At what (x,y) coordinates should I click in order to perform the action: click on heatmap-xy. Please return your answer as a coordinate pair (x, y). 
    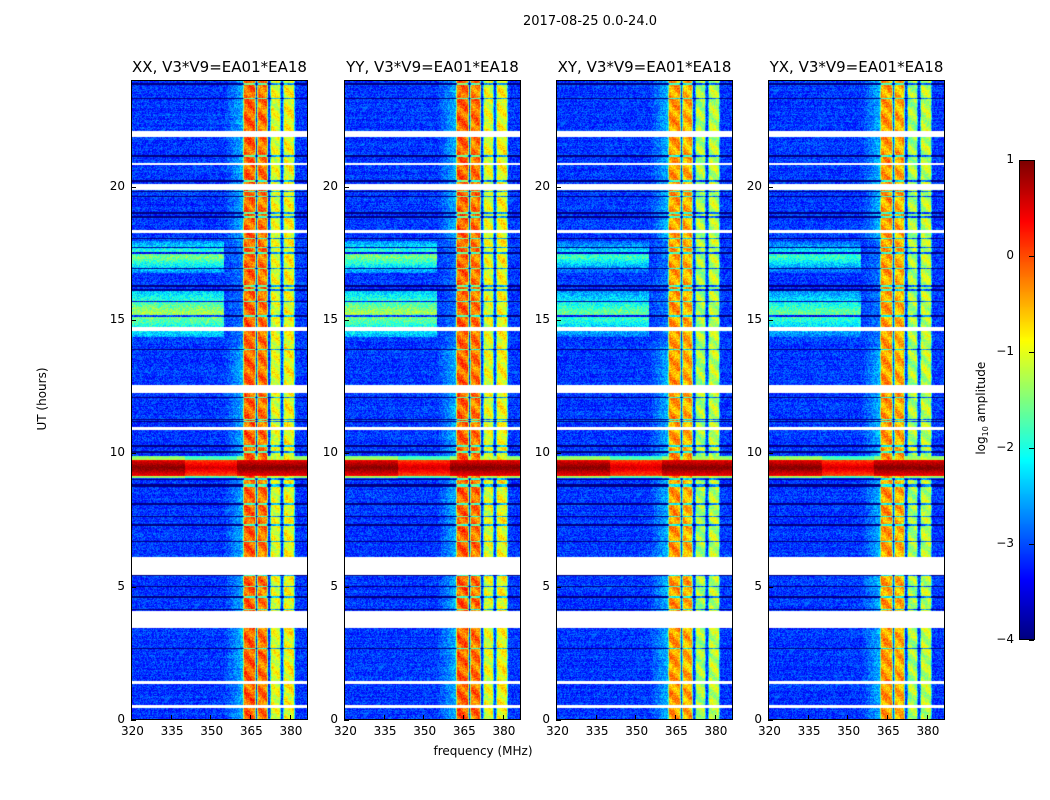
    Looking at the image, I should click on (644, 400).